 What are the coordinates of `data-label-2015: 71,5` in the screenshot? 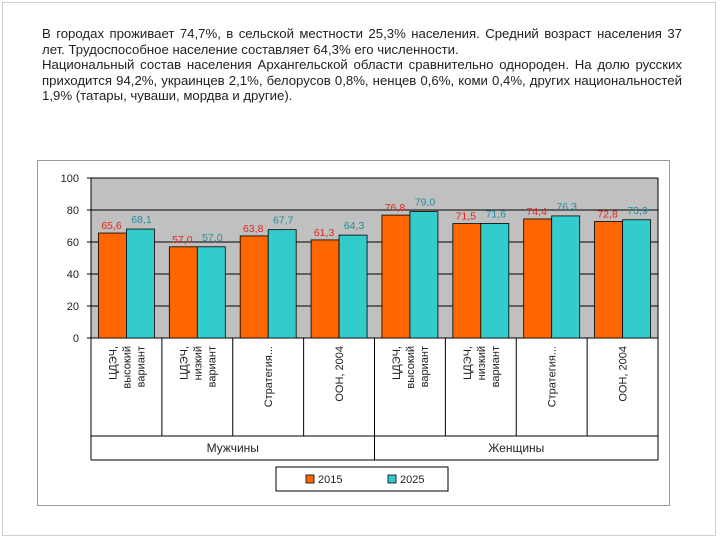 It's located at (466, 217).